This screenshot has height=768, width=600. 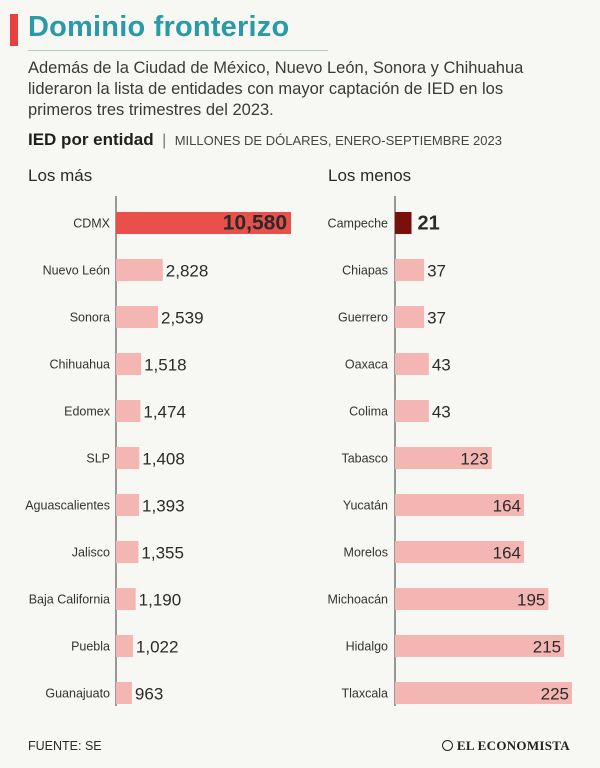 I want to click on left-value-label: 1,022, so click(x=157, y=647).